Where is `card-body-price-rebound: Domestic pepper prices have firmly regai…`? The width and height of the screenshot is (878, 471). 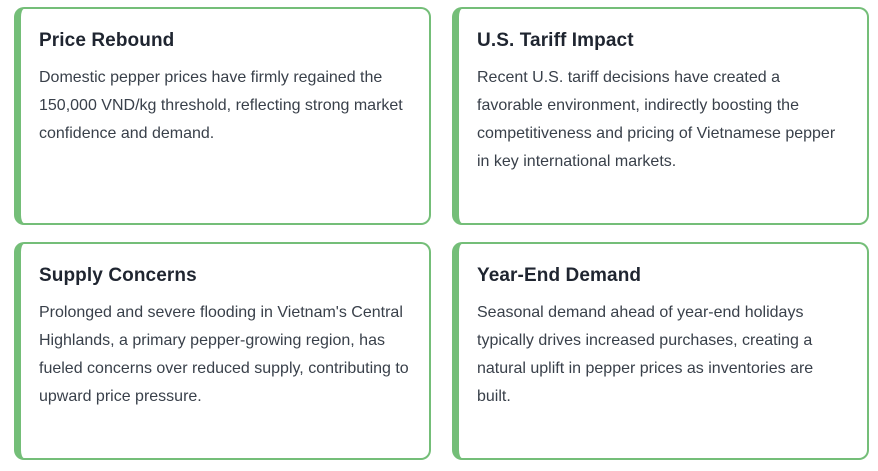 card-body-price-rebound: Domestic pepper prices have firmly regai… is located at coordinates (221, 105).